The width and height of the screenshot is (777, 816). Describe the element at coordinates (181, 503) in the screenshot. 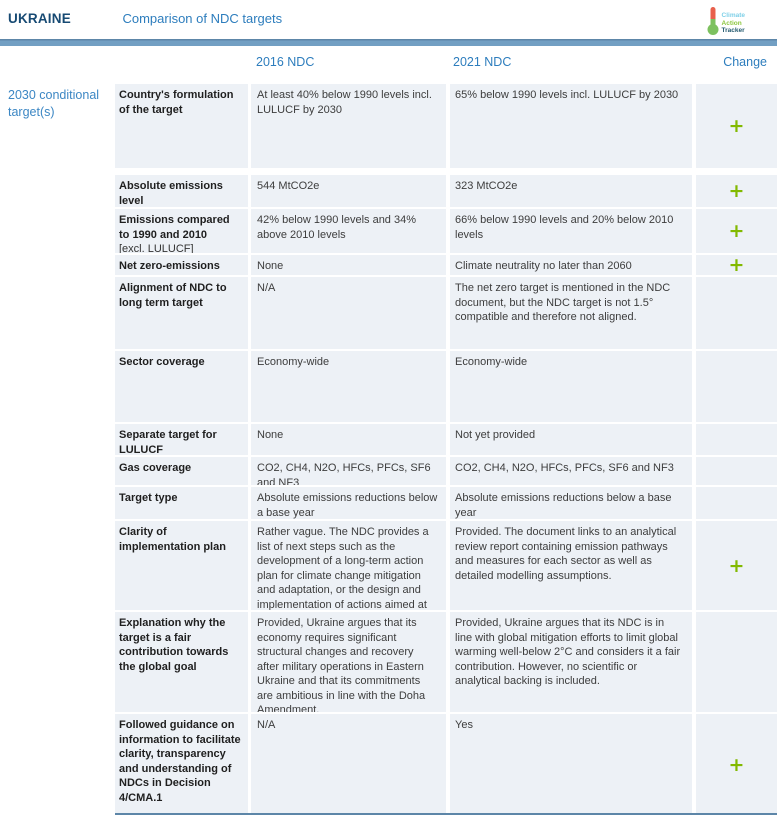

I see `row-label: Target type` at that location.